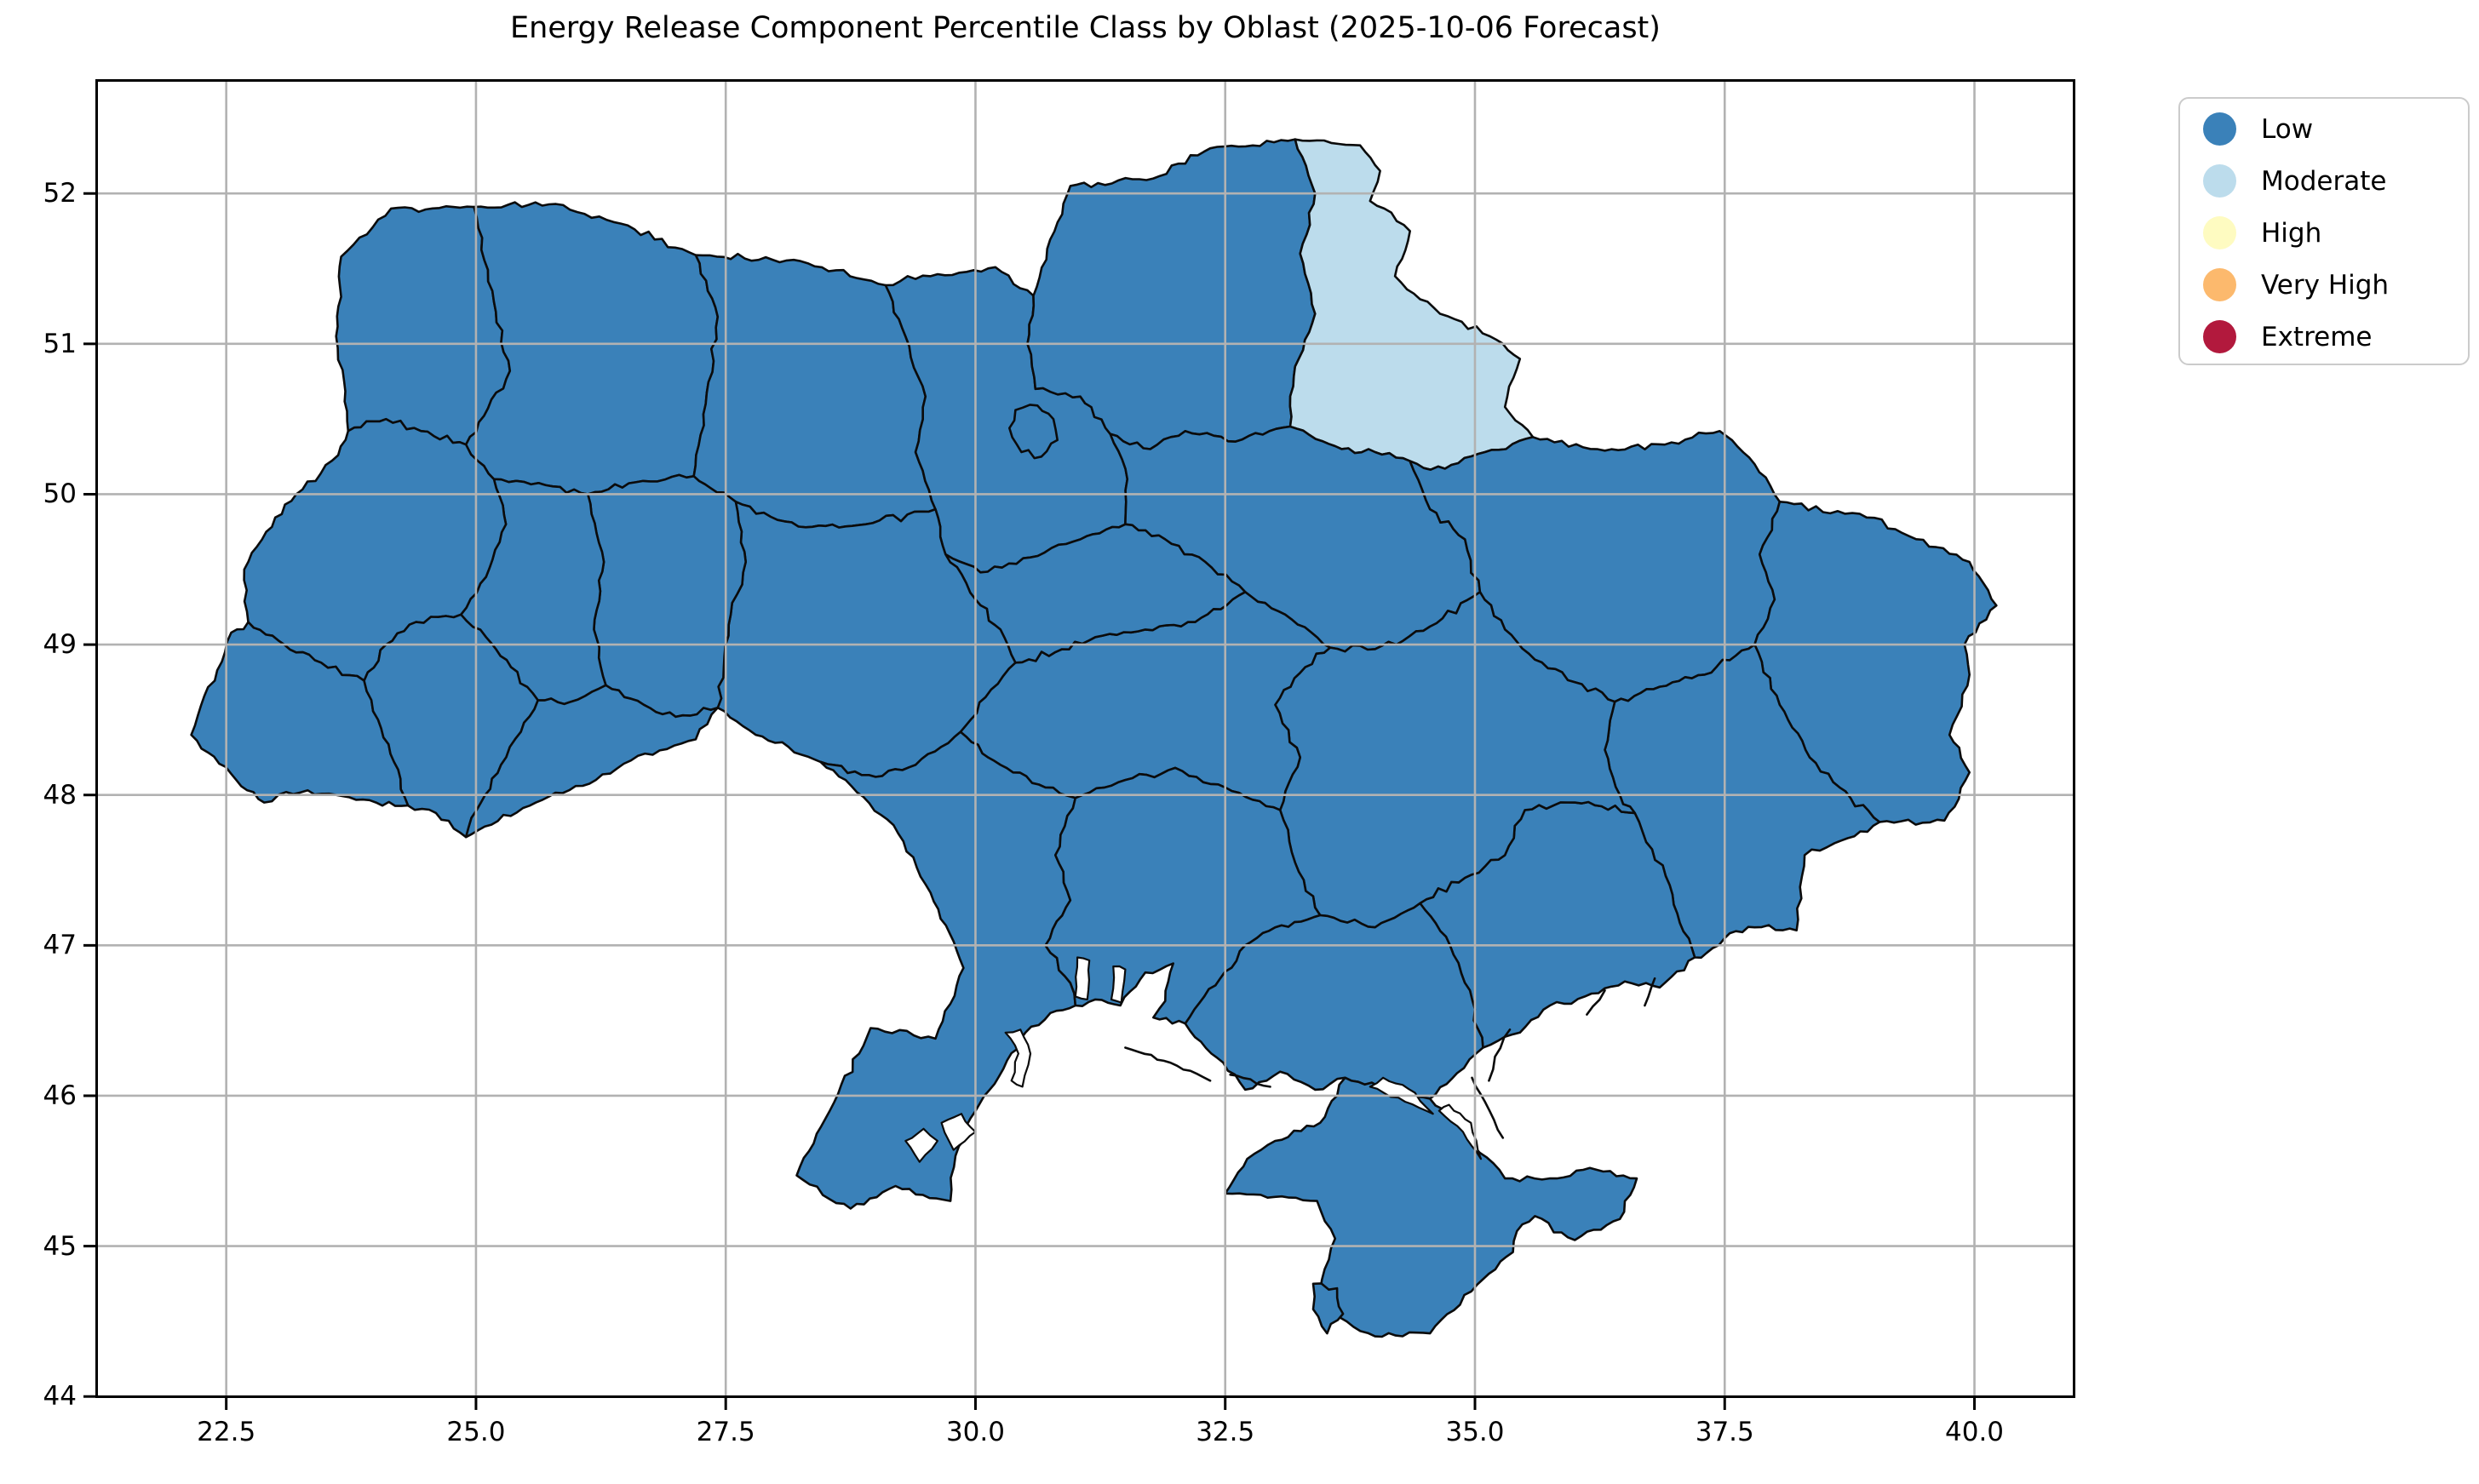 The width and height of the screenshot is (2479, 1484). Describe the element at coordinates (592, 348) in the screenshot. I see `region-rivne` at that location.